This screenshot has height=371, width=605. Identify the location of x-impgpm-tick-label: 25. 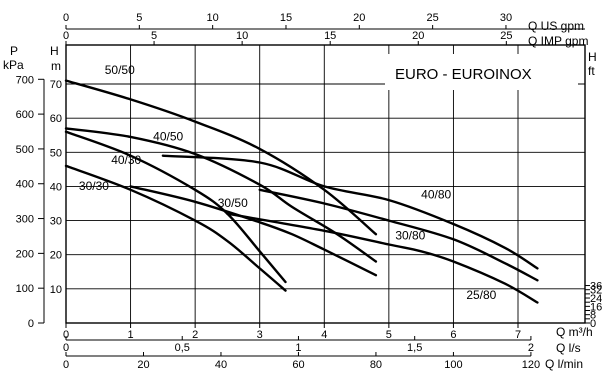
(506, 36).